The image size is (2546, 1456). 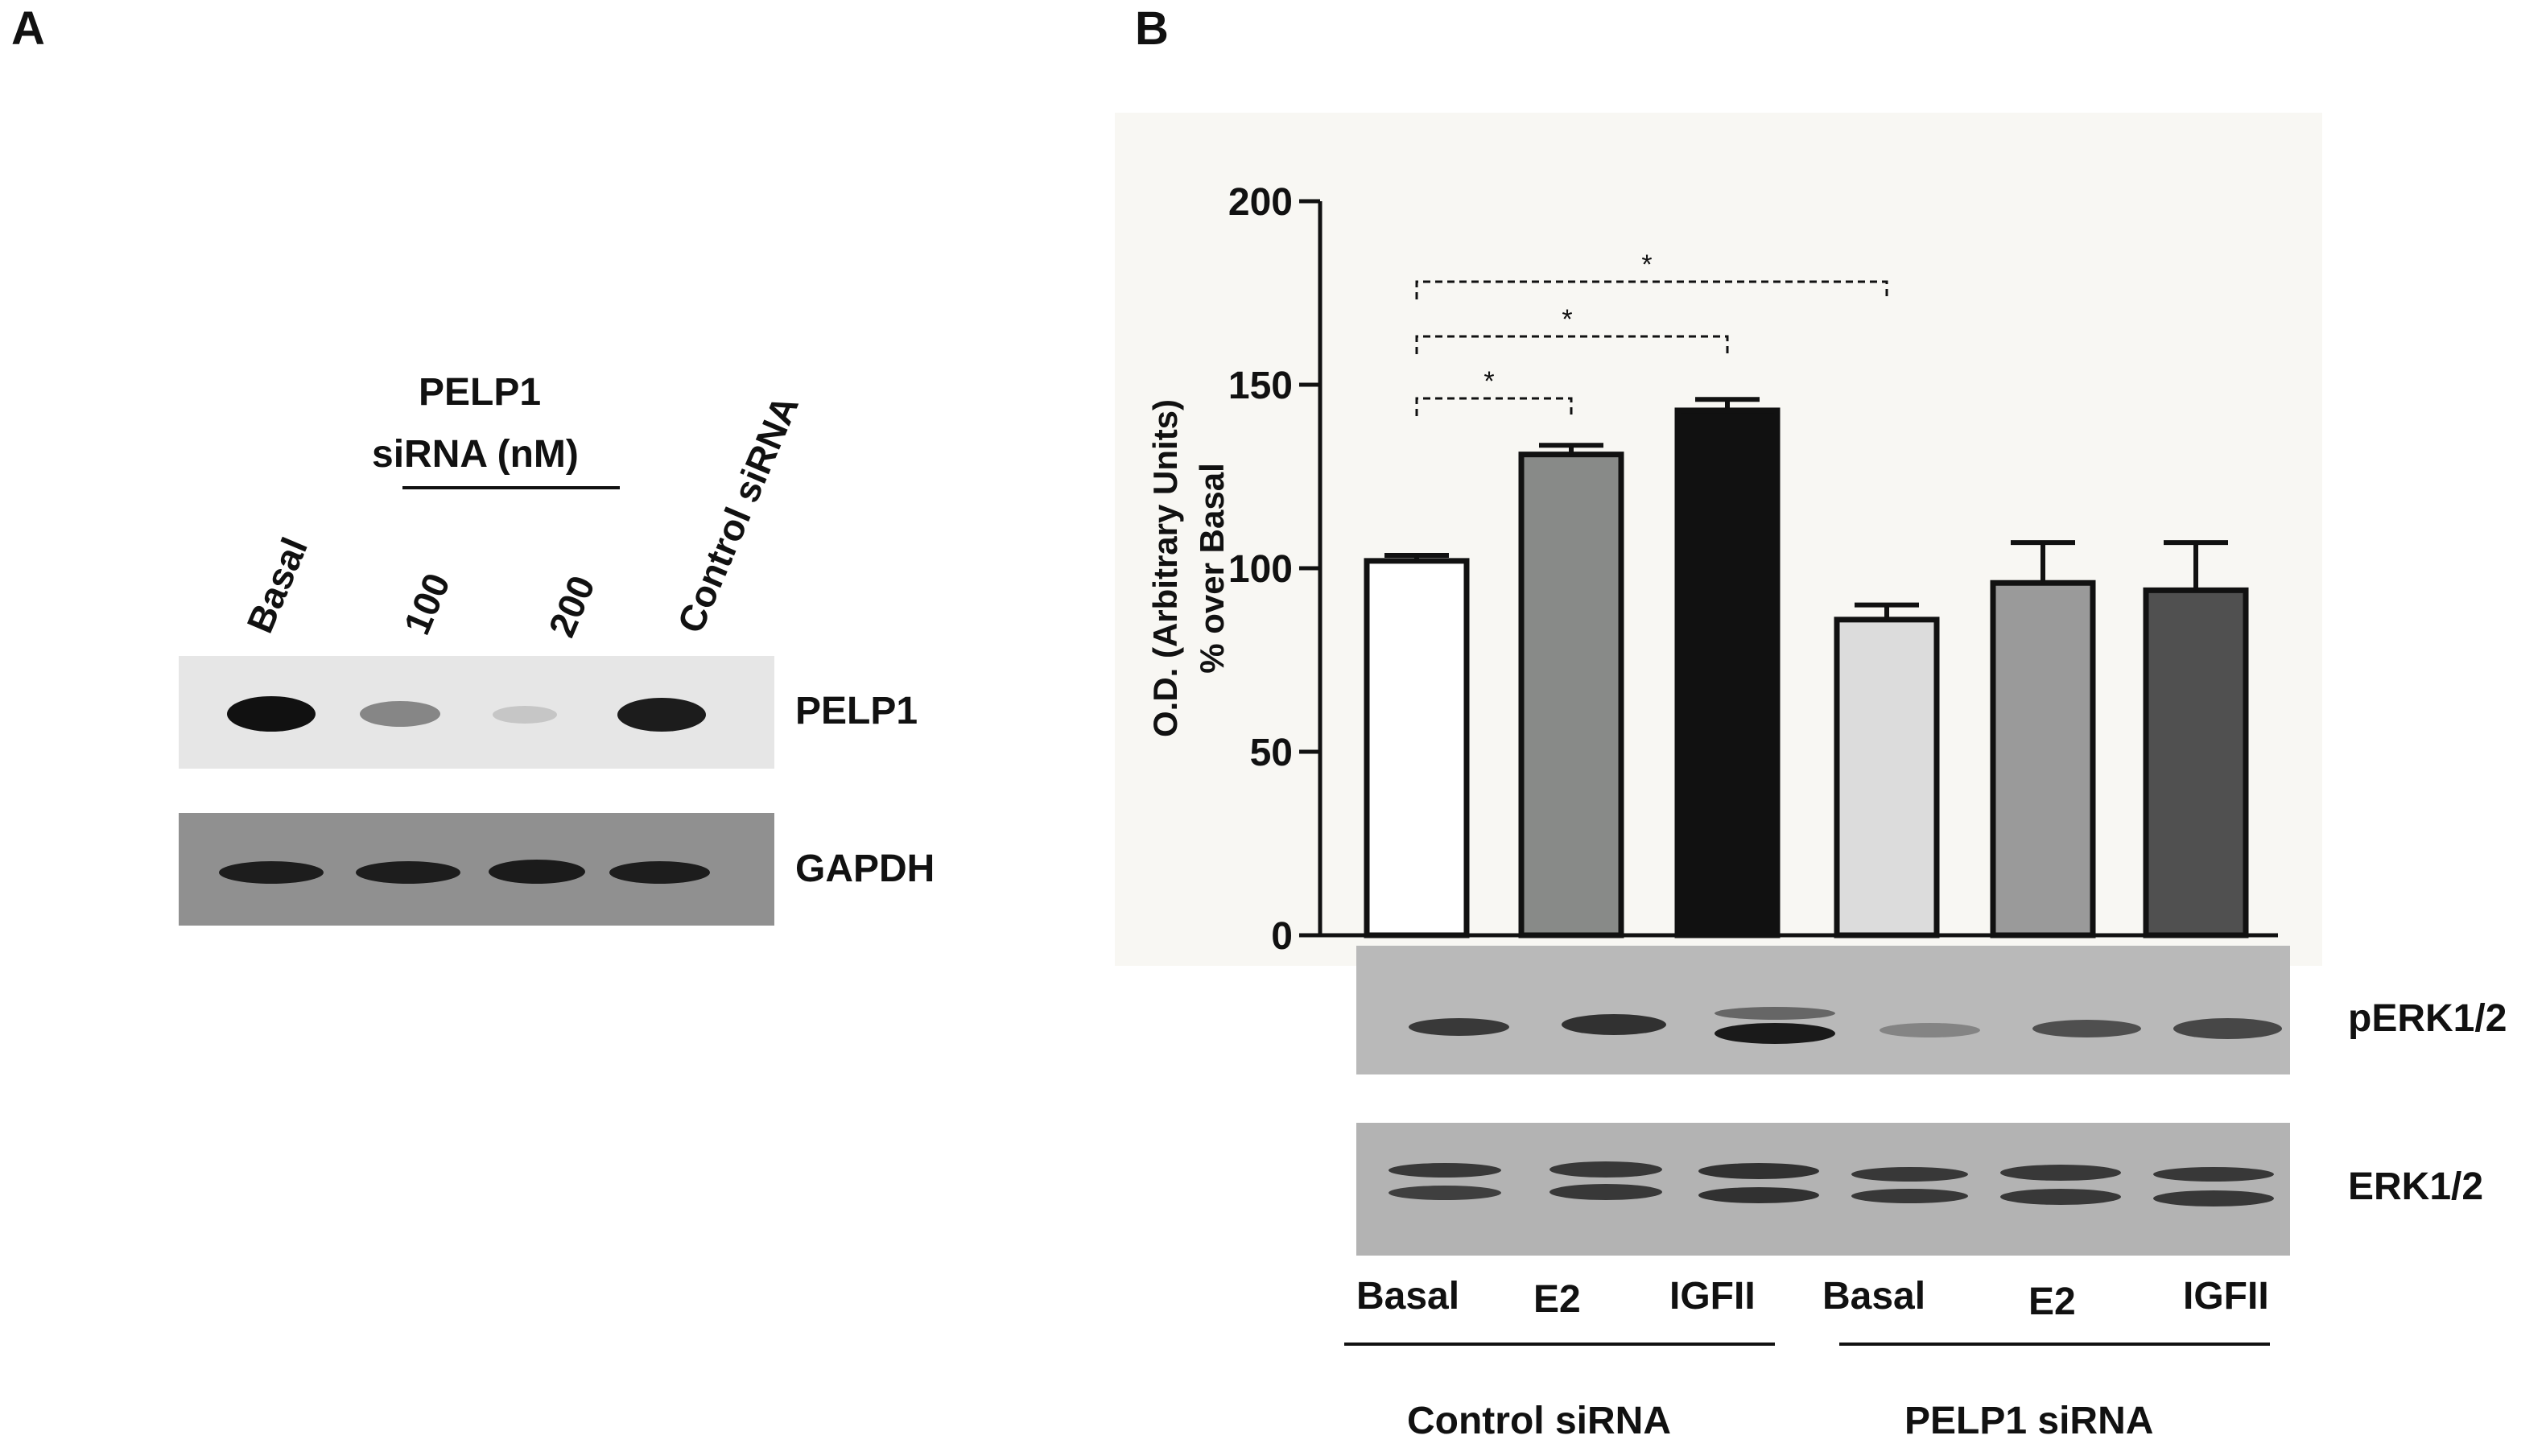 What do you see at coordinates (1445, 1193) in the screenshot?
I see `erk-band-1b` at bounding box center [1445, 1193].